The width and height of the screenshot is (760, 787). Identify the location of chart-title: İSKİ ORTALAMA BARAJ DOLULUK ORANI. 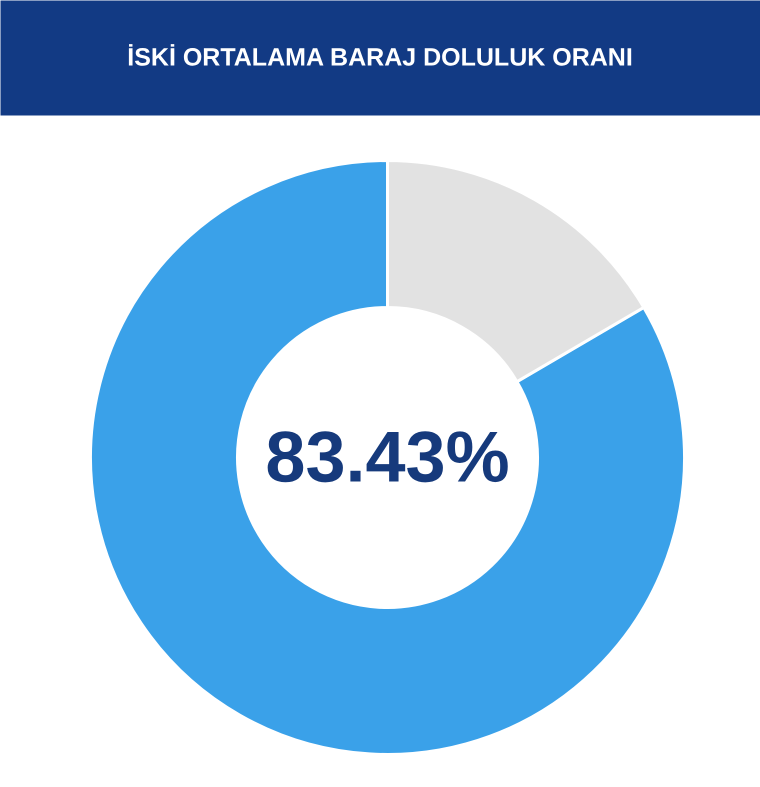
(380, 58).